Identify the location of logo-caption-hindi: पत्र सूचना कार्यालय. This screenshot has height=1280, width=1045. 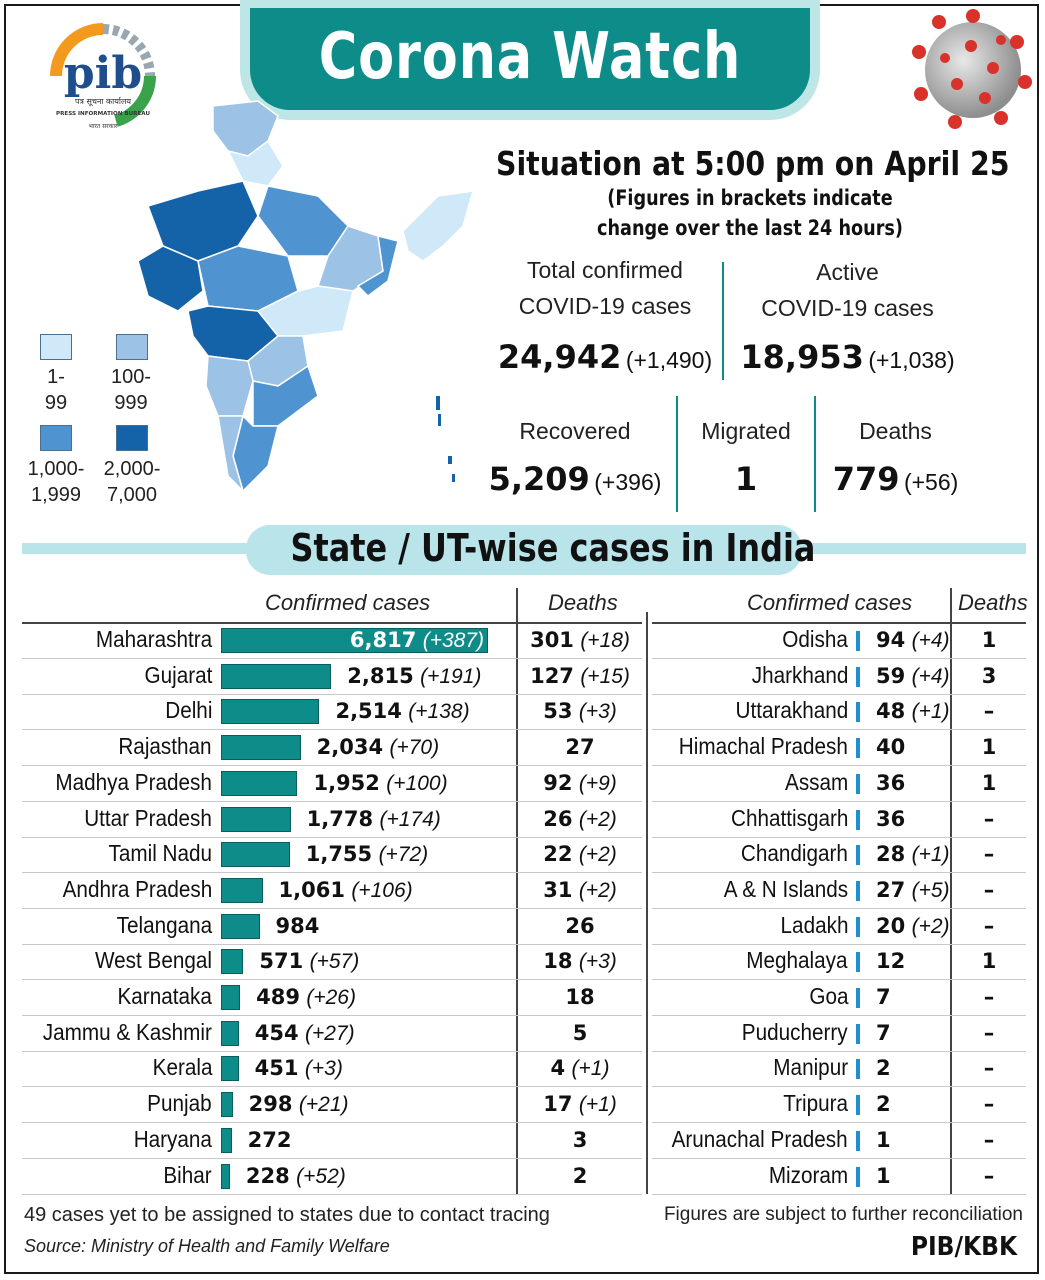
(103, 101).